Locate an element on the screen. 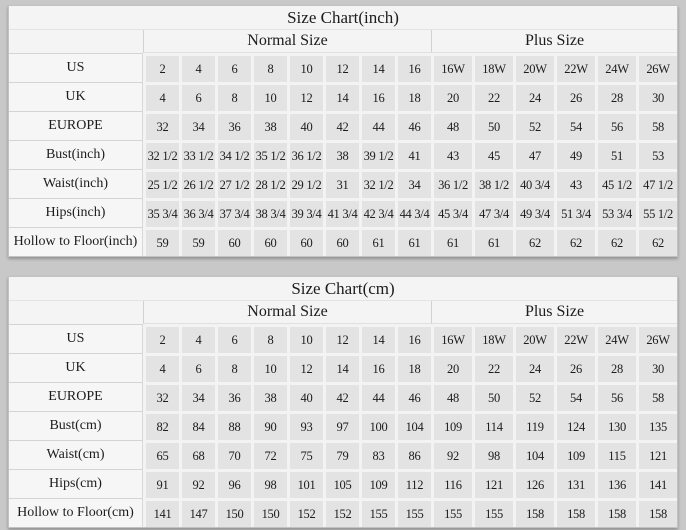 This screenshot has width=686, height=530. size-cell: 104 is located at coordinates (413, 425).